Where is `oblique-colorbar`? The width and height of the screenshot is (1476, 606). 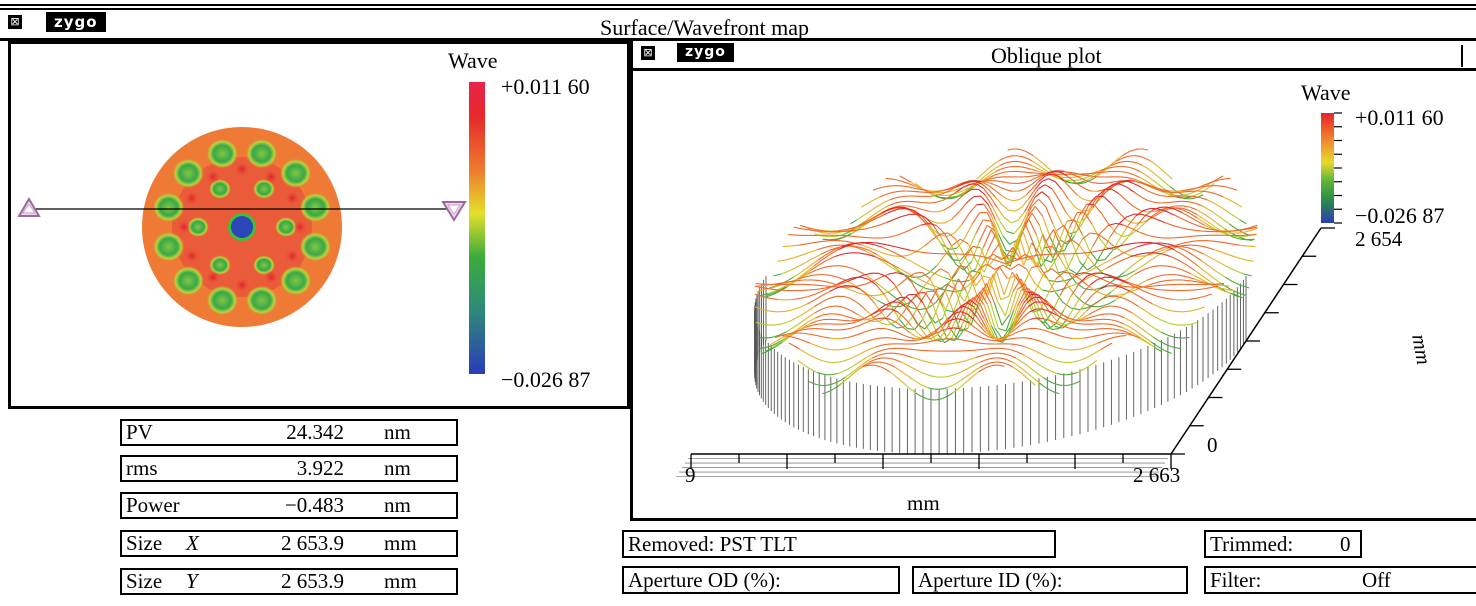 oblique-colorbar is located at coordinates (1327, 168).